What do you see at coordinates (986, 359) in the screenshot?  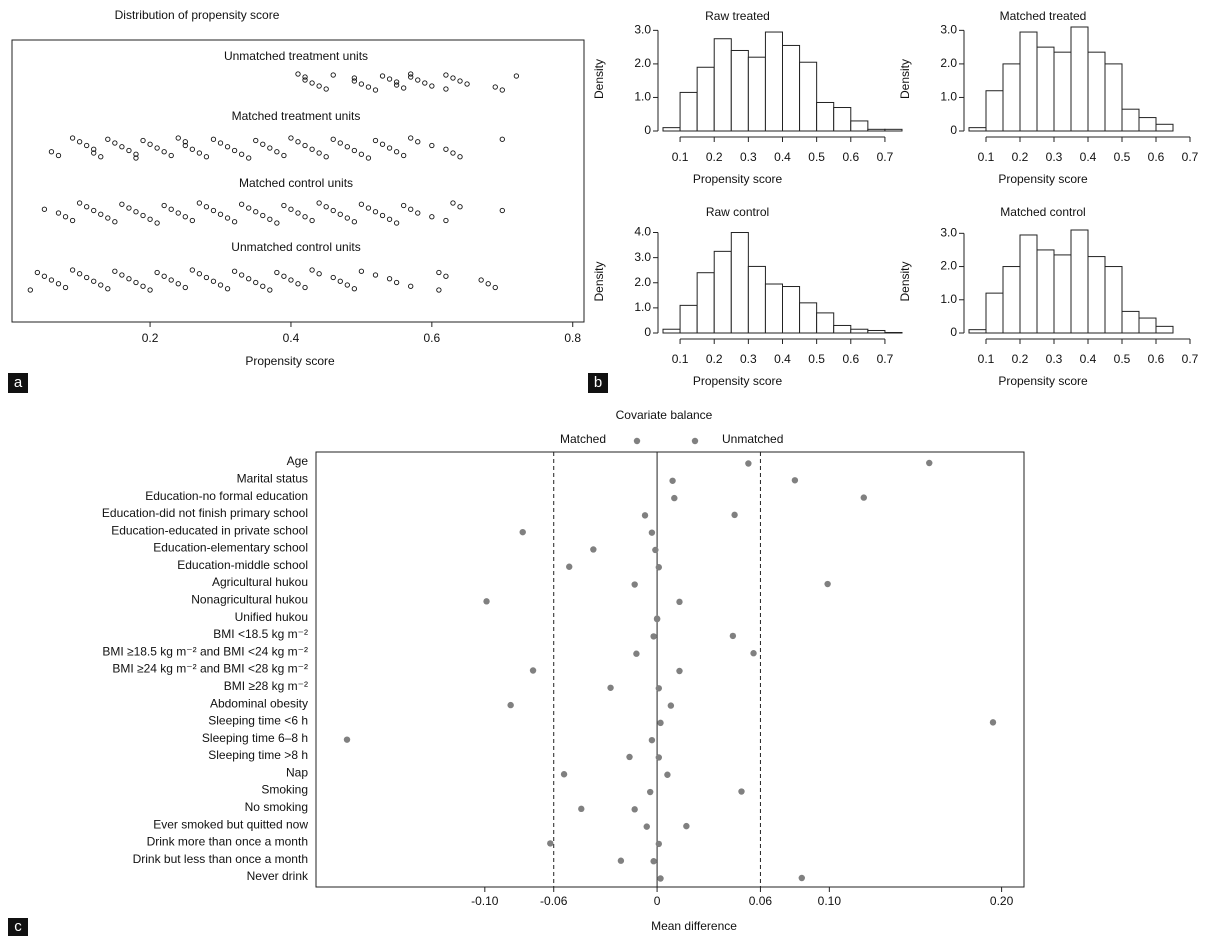 I see `x-tick-label: 0.1` at bounding box center [986, 359].